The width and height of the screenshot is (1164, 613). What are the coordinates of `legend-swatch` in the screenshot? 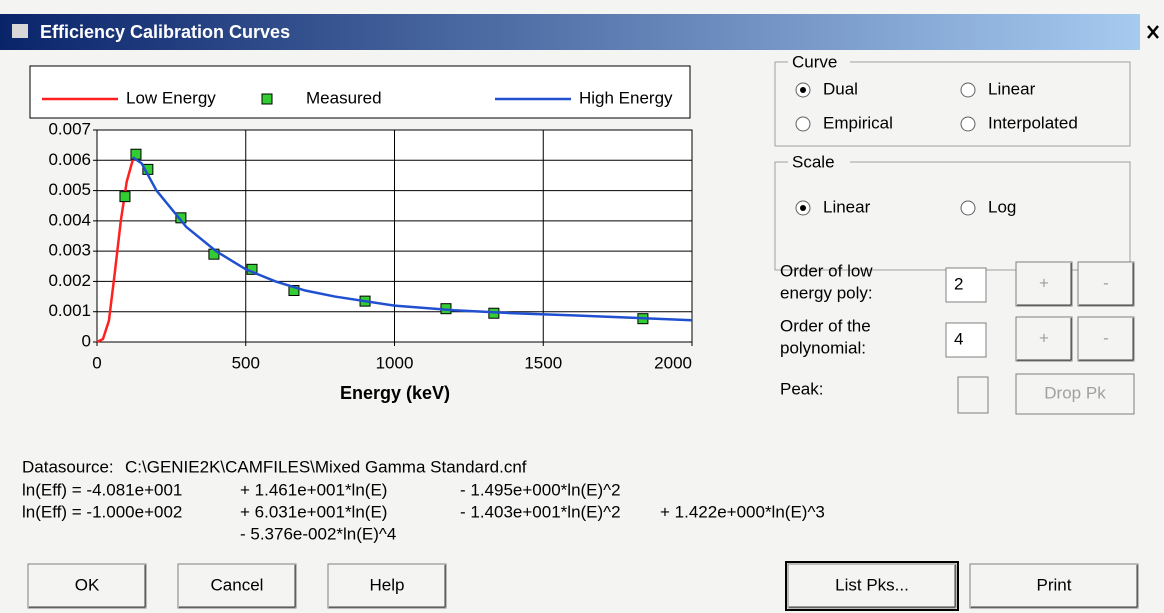 It's located at (267, 99).